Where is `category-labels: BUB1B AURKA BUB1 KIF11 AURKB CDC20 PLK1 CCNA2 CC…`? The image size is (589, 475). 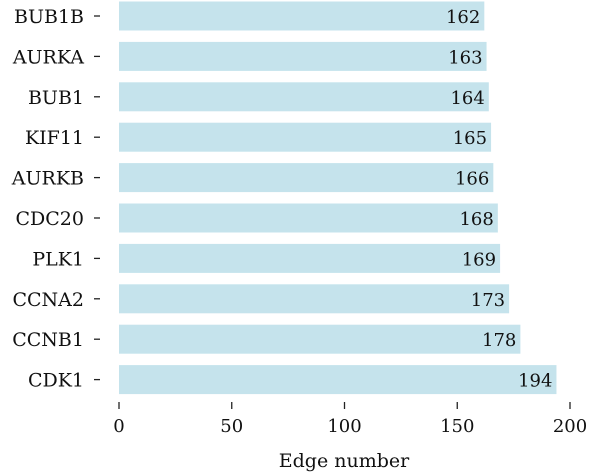
category-labels: BUB1B AURKA BUB1 KIF11 AURKB CDC20 PLK1 CCNA2 CC… is located at coordinates (47, 199).